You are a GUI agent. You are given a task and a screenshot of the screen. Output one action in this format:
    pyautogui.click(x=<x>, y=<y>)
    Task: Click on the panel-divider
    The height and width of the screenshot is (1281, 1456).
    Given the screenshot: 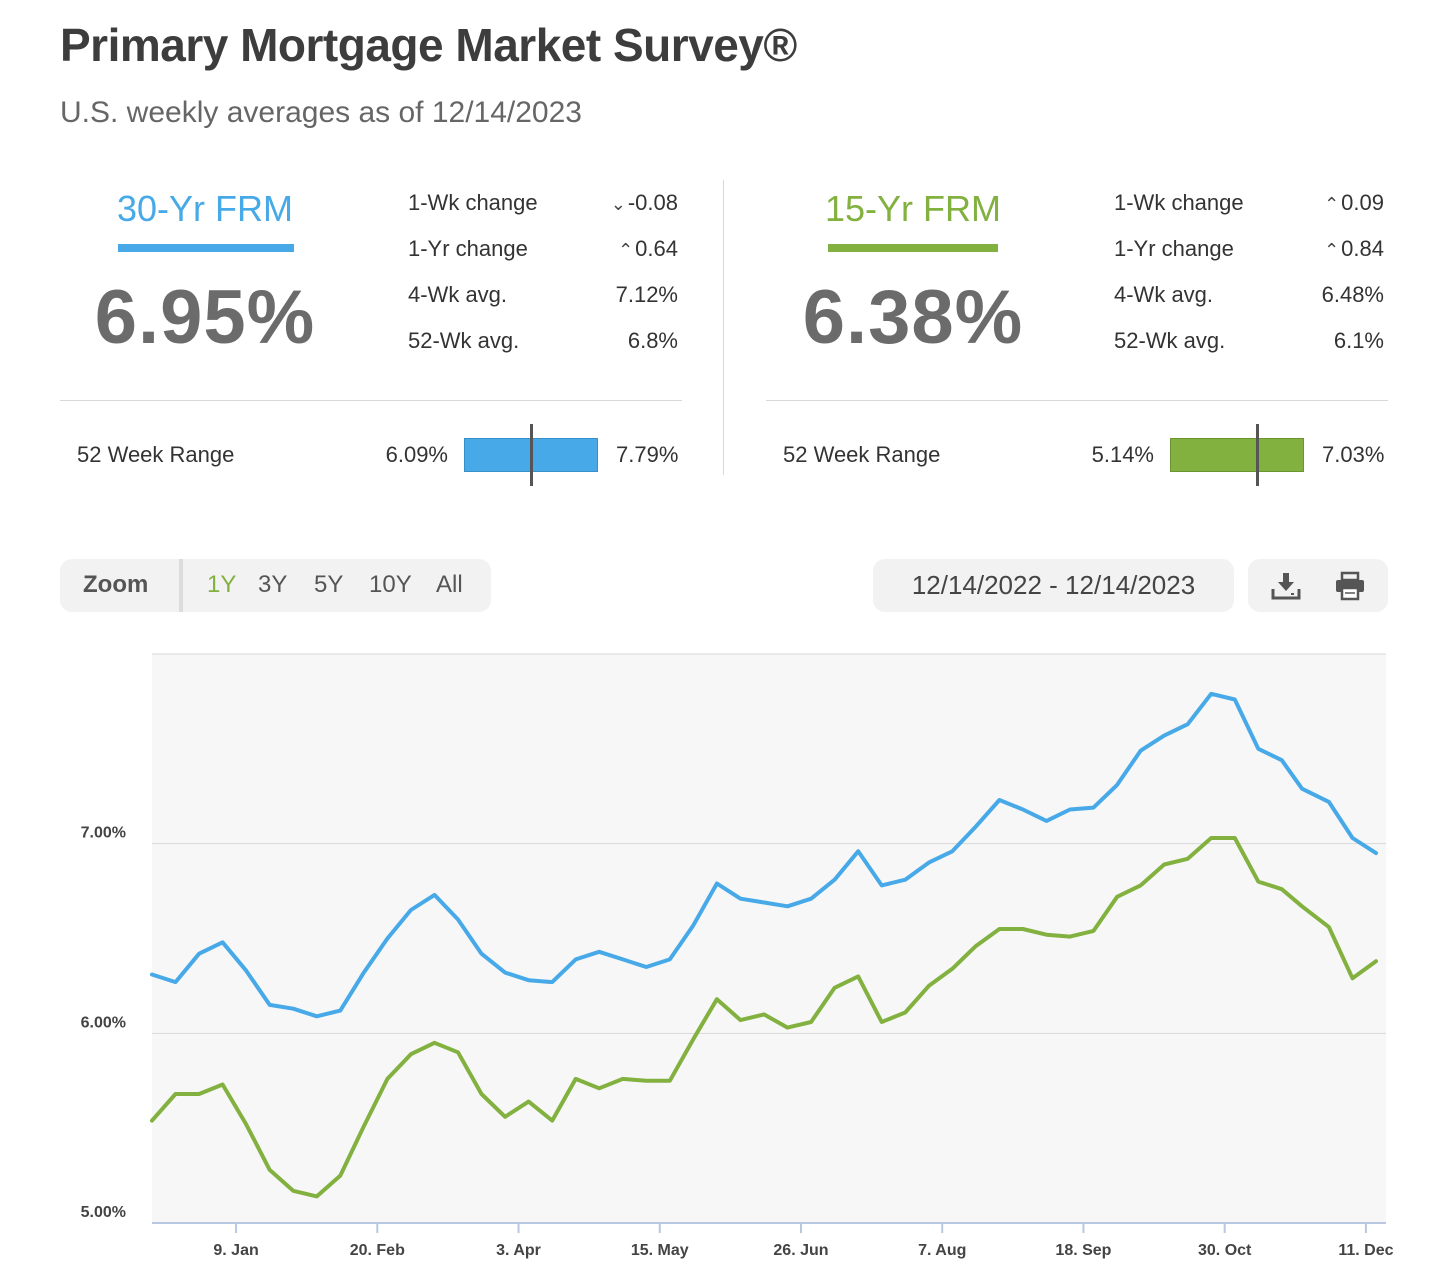 What is the action you would take?
    pyautogui.click(x=723, y=327)
    